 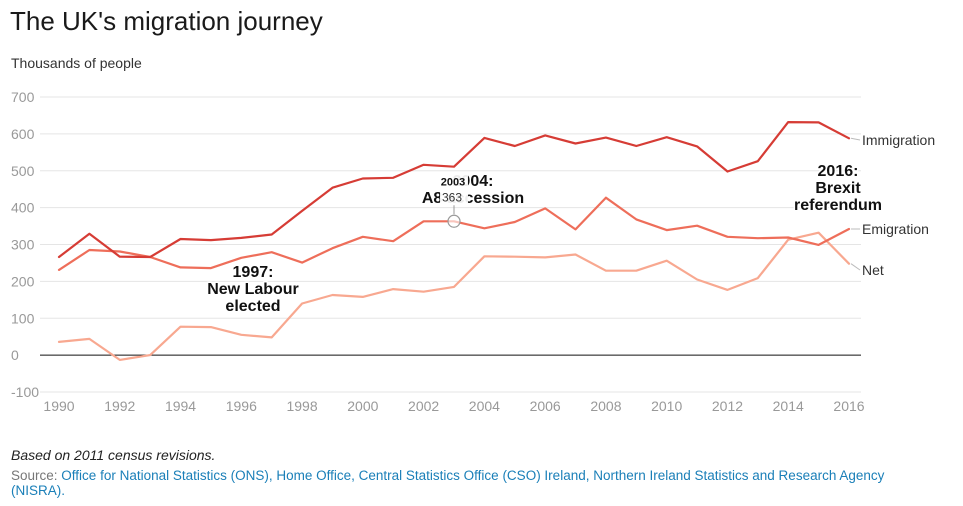 What do you see at coordinates (15, 355) in the screenshot?
I see `y-tick-label: 0` at bounding box center [15, 355].